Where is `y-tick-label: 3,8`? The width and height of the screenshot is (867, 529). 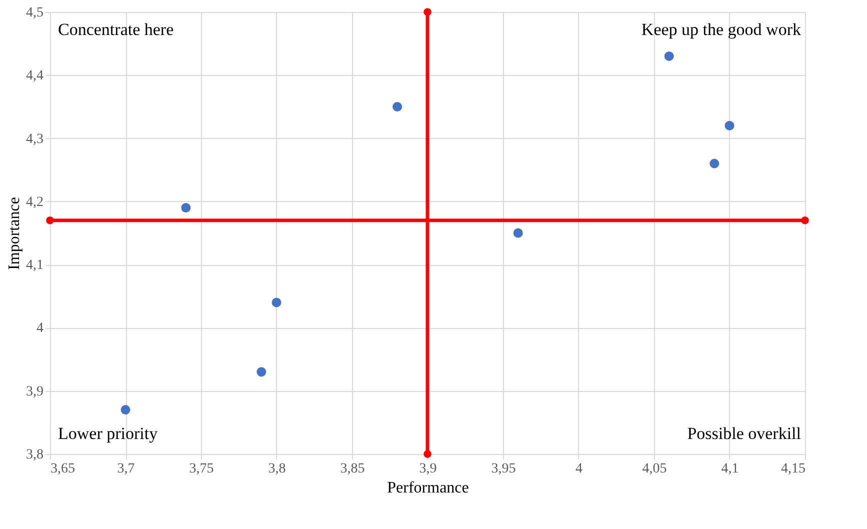
y-tick-label: 3,8 is located at coordinates (35, 455).